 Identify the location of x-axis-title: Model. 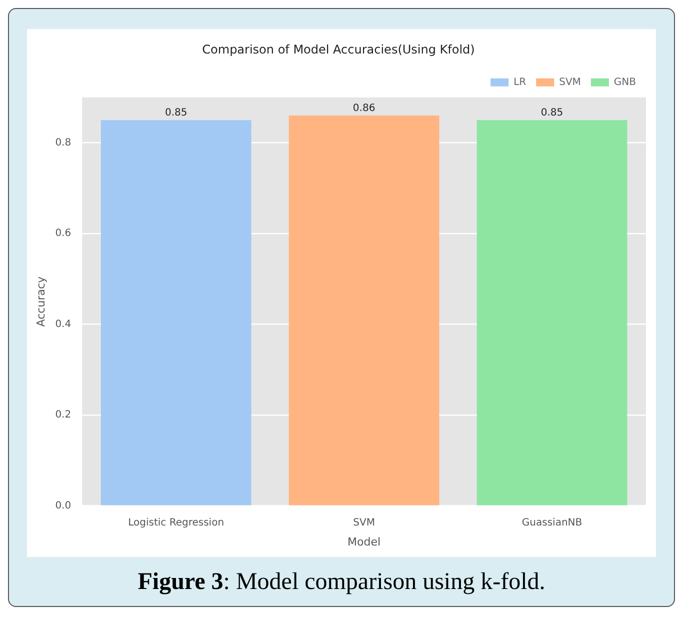
(364, 541).